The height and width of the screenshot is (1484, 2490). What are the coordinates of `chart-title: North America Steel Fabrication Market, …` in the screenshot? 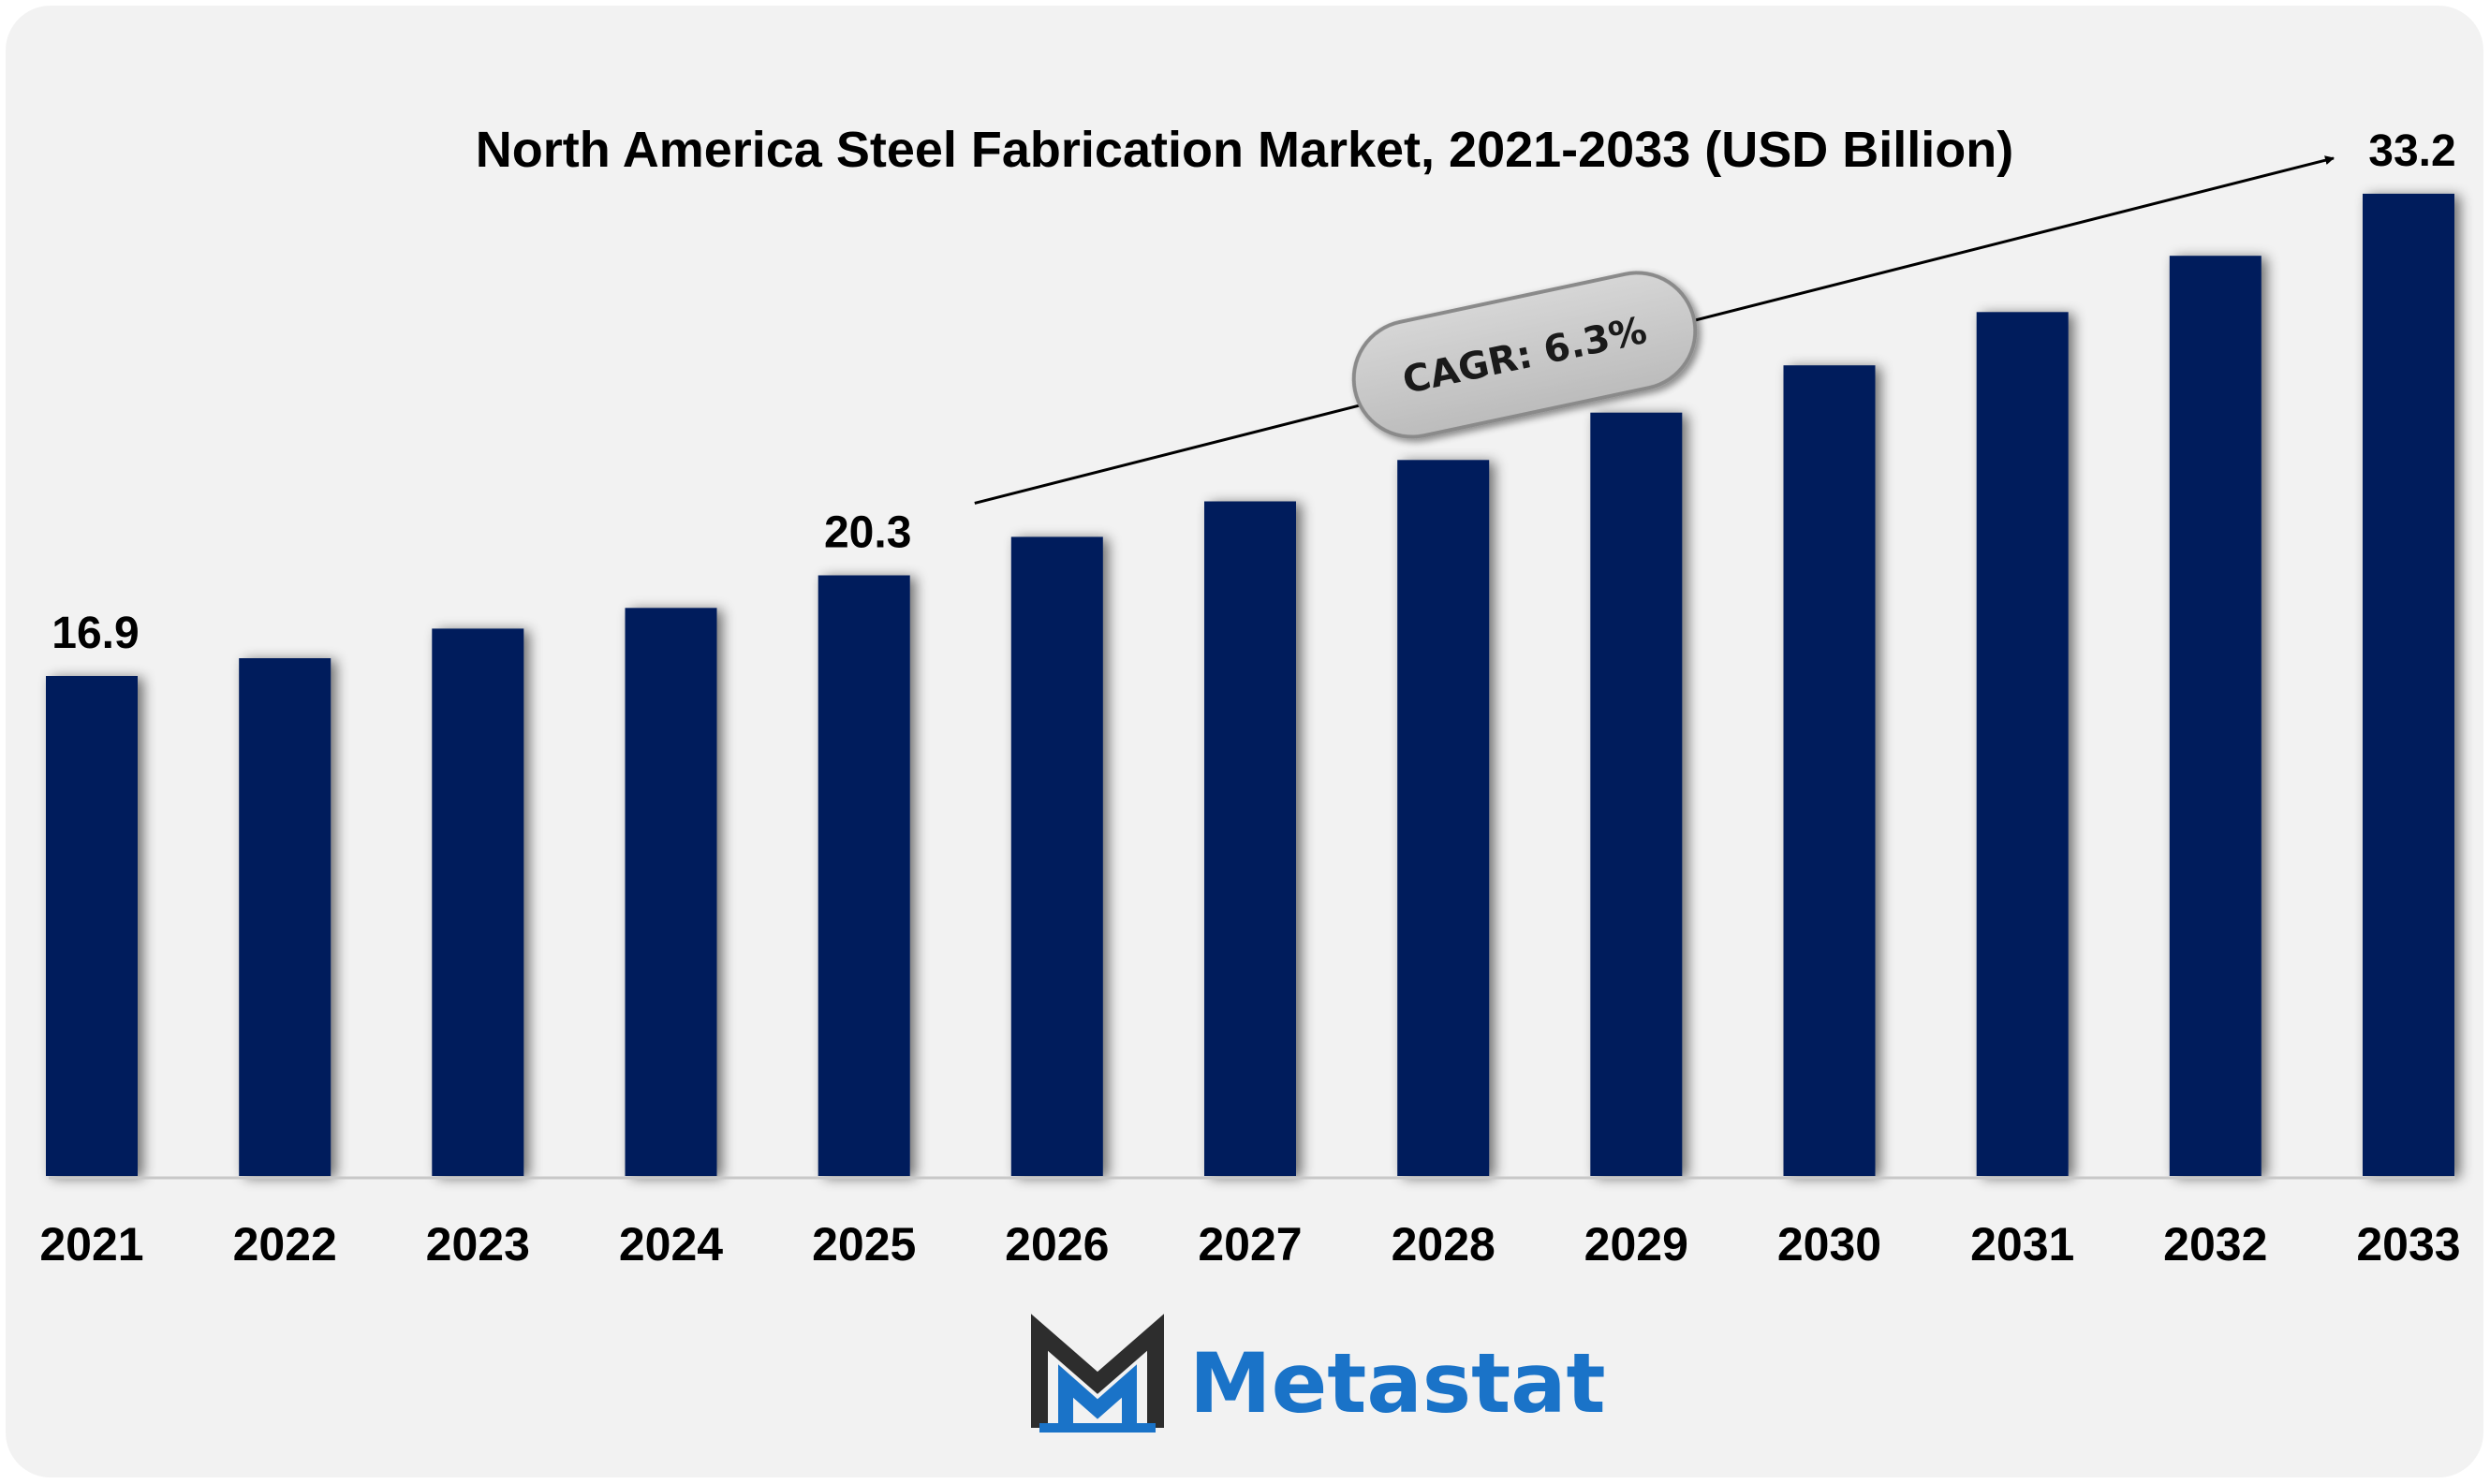 It's located at (1245, 150).